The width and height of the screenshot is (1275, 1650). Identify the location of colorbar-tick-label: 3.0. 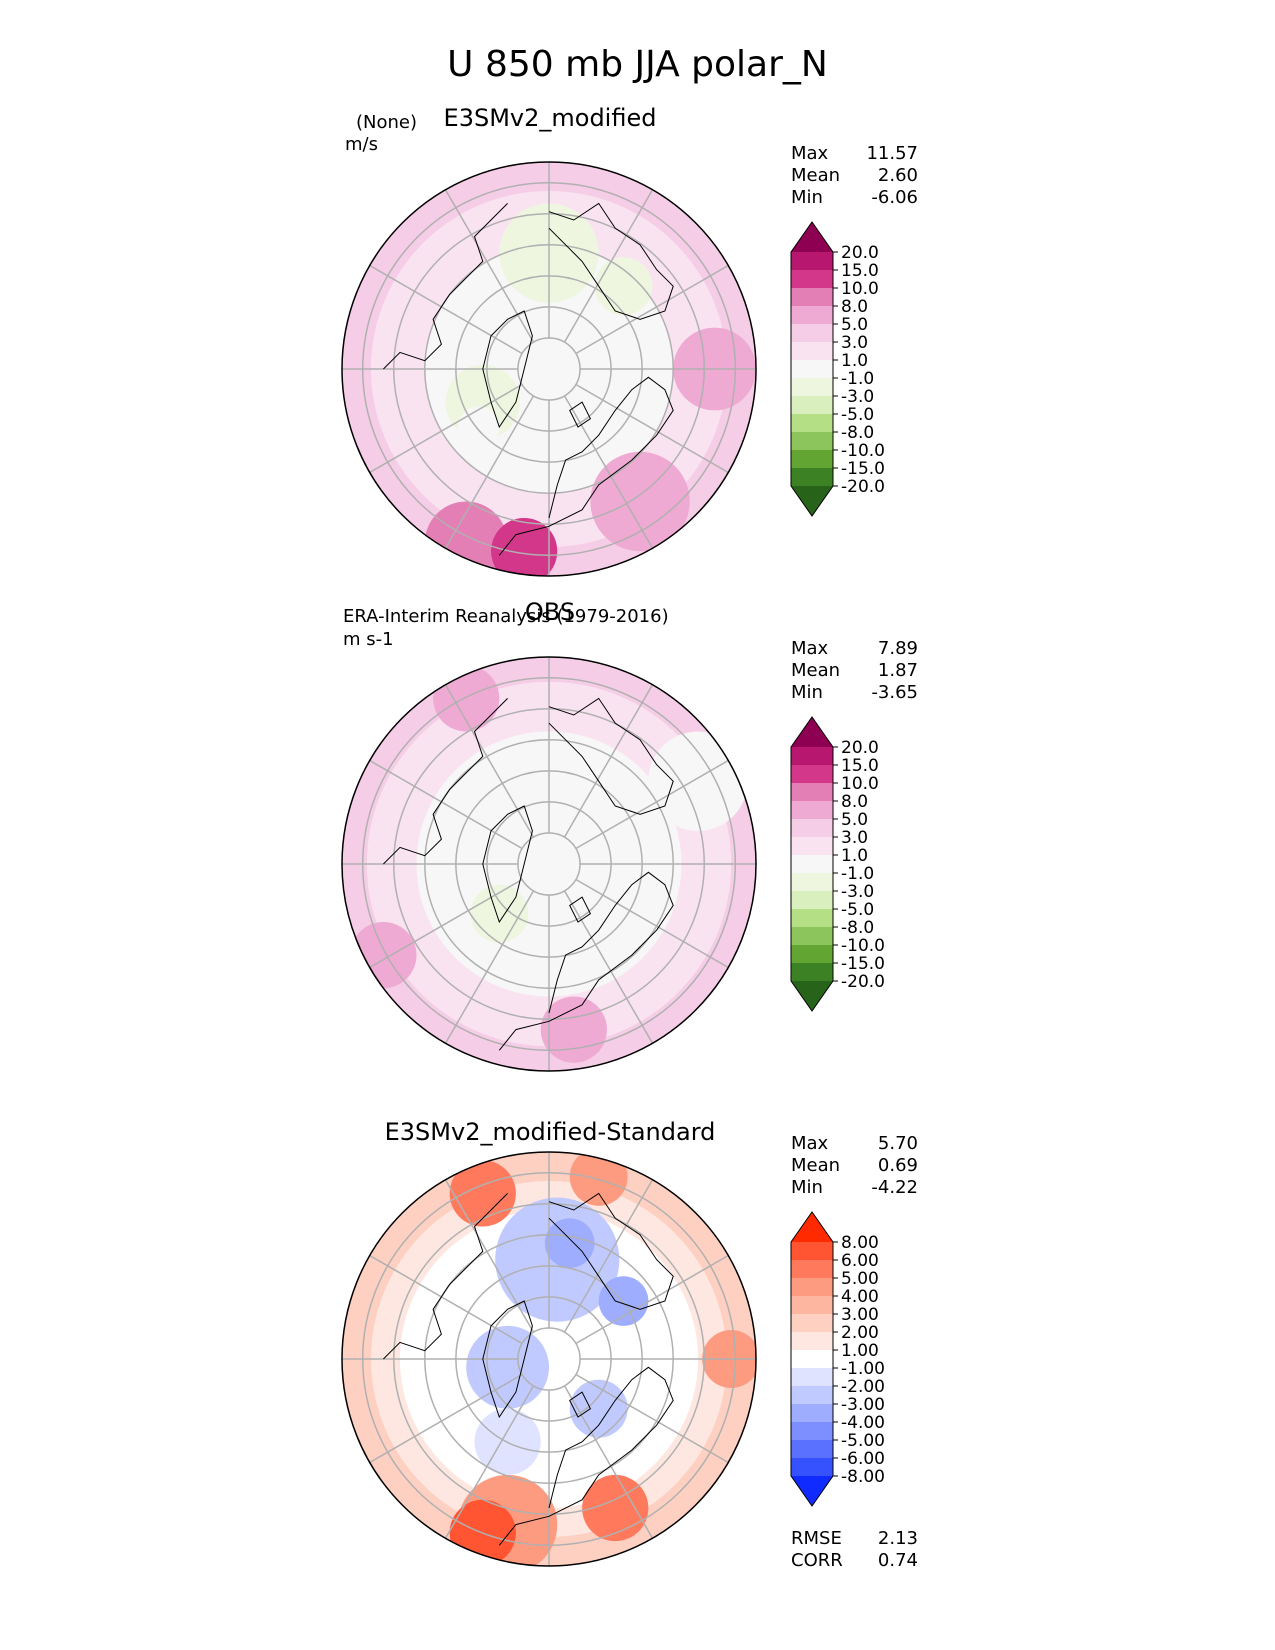
(854, 838).